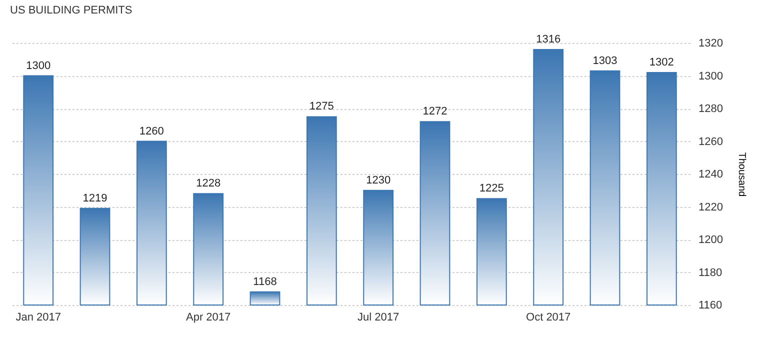  I want to click on y-tick-label: 1180, so click(710, 272).